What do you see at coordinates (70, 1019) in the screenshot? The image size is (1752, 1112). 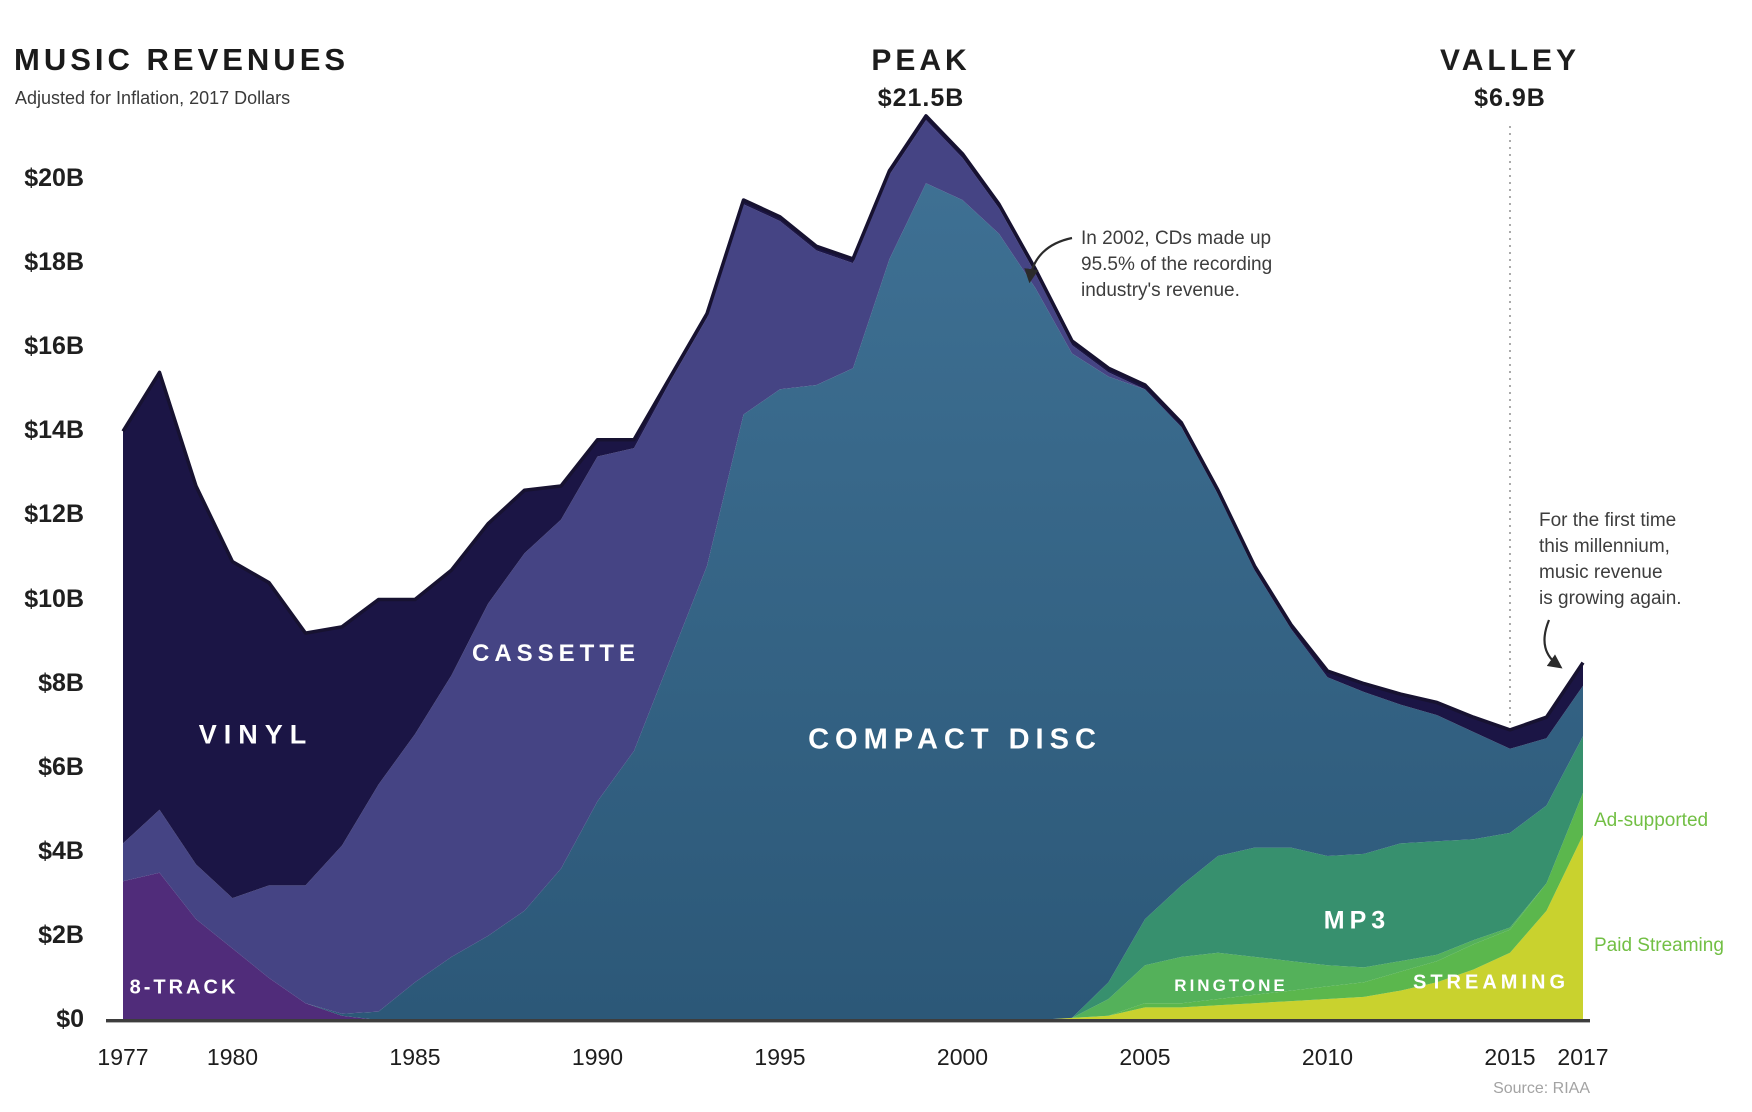 I see `y-tick-0: $0` at bounding box center [70, 1019].